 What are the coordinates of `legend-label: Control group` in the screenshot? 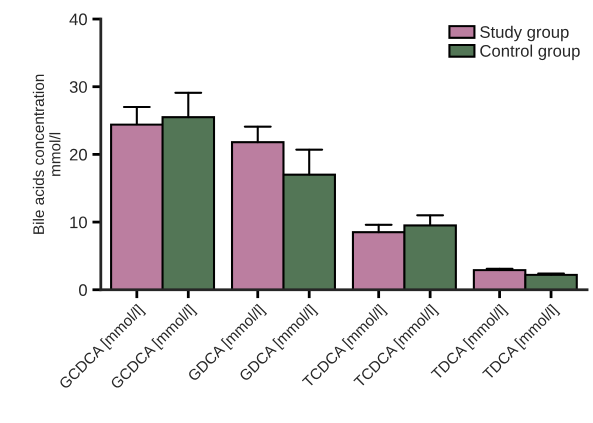 It's located at (530, 52).